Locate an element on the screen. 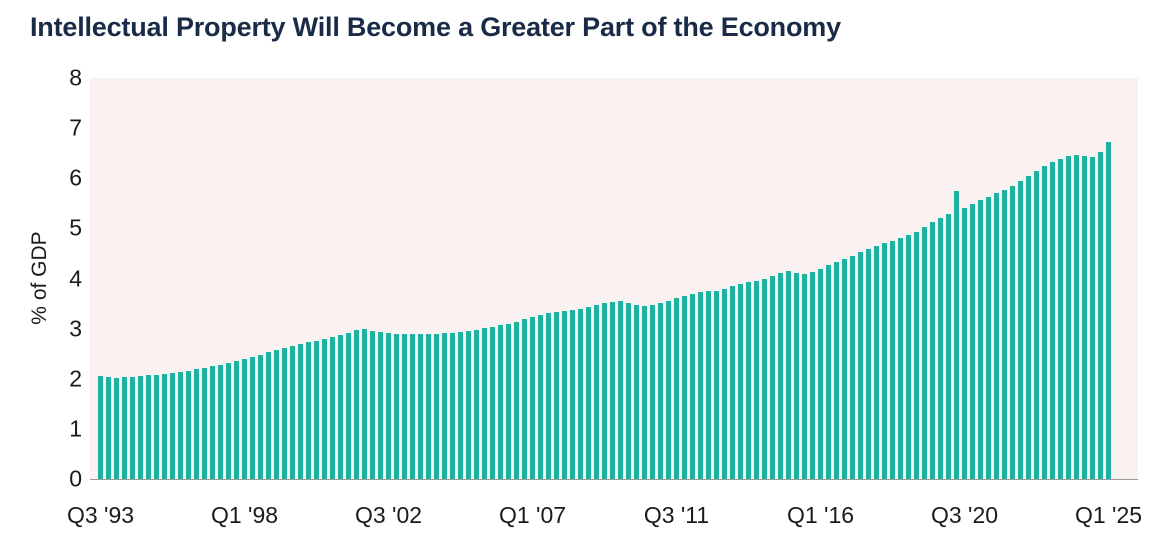  y-tick-label: 7 is located at coordinates (75, 127).